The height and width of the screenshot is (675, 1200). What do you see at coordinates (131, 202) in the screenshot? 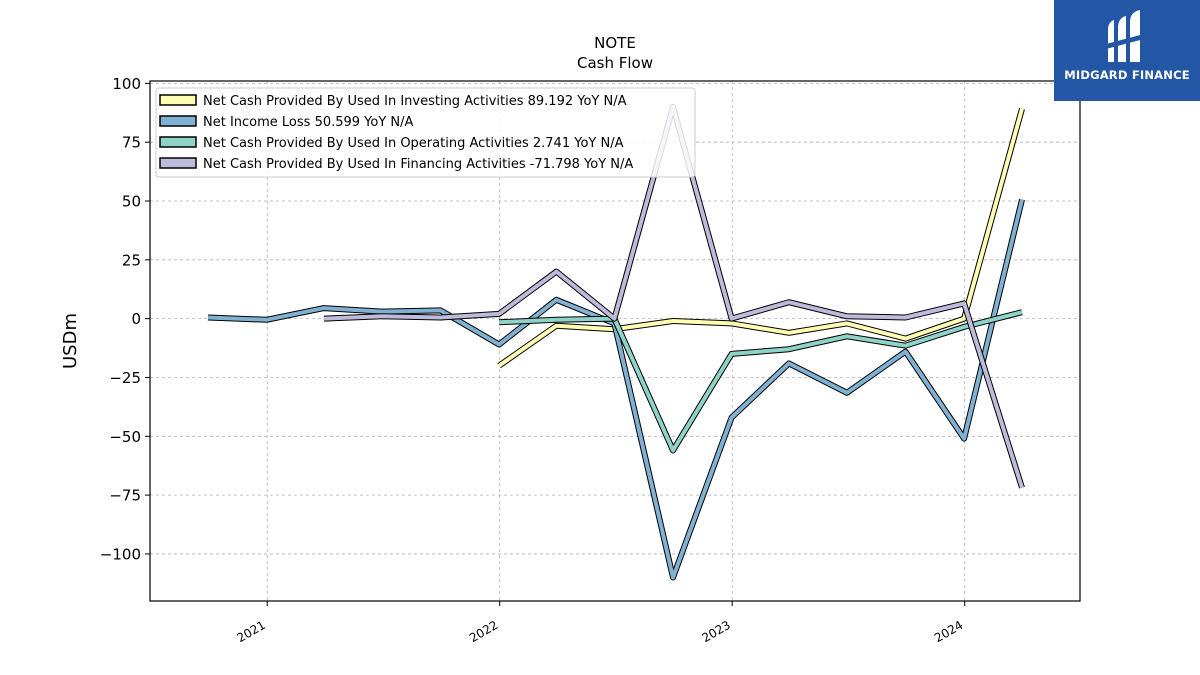
I see `y-tick-label: 50` at bounding box center [131, 202].